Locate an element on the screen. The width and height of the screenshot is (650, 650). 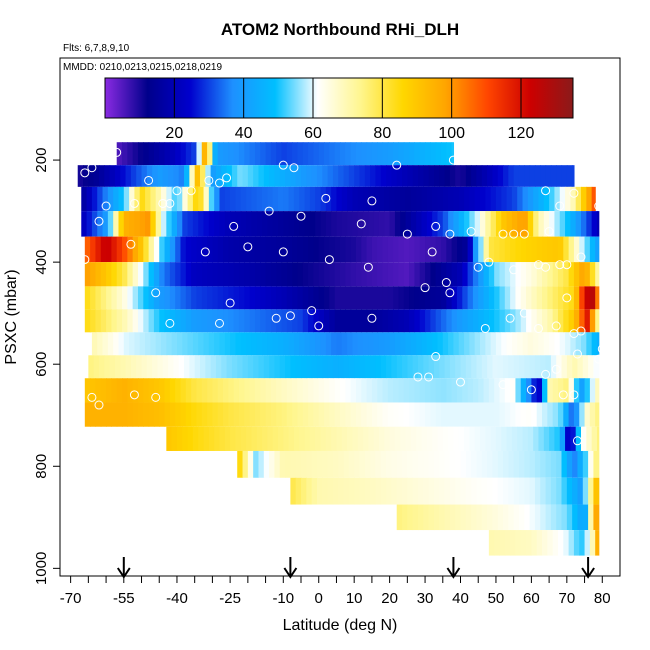
chart-subtitle: Flts: 6,7,8,9,10 is located at coordinates (96, 48).